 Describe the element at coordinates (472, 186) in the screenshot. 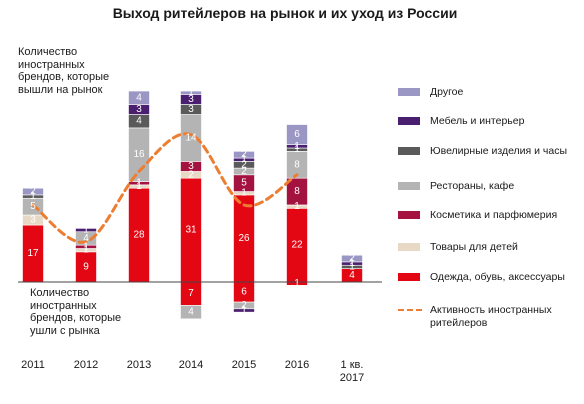

I see `legend-label-3: Рестораны, кафе` at that location.